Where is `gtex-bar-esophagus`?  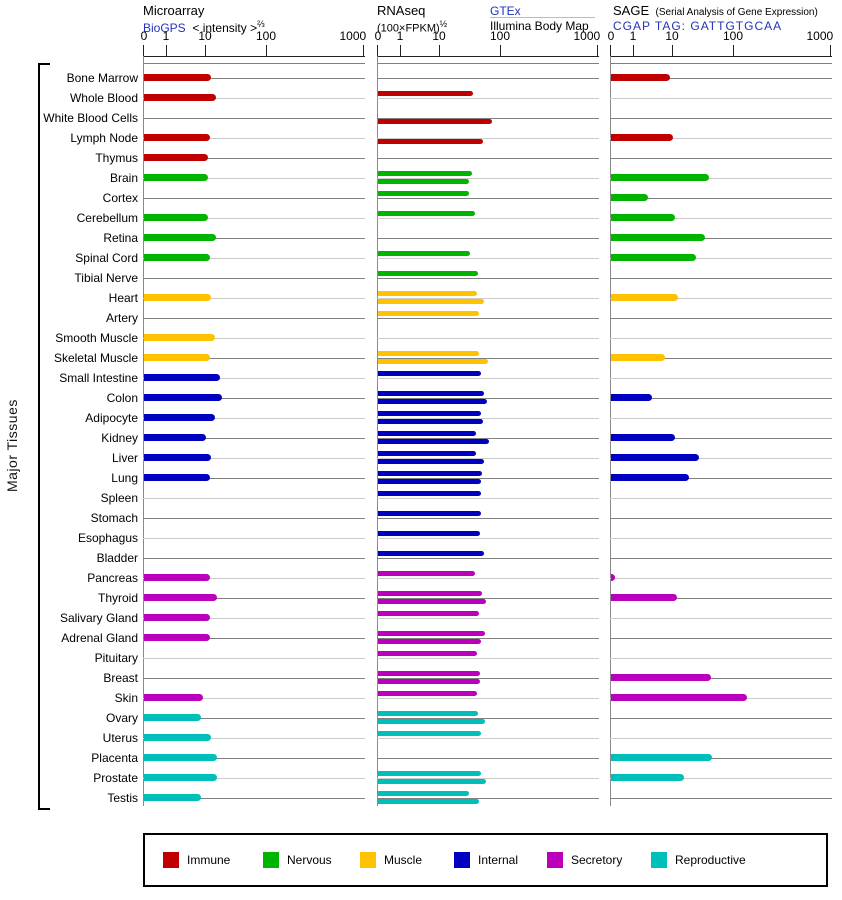 gtex-bar-esophagus is located at coordinates (429, 533).